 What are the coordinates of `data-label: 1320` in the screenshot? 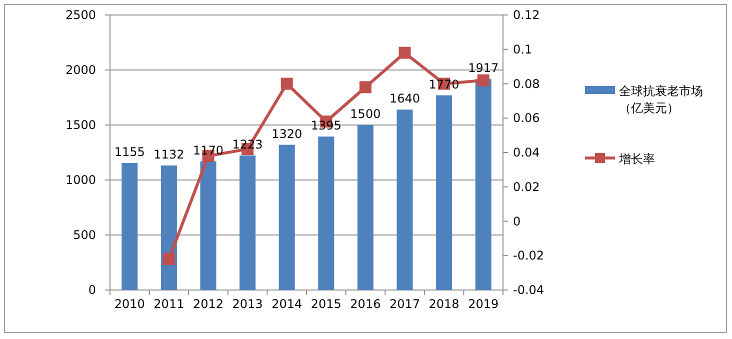 It's located at (287, 133).